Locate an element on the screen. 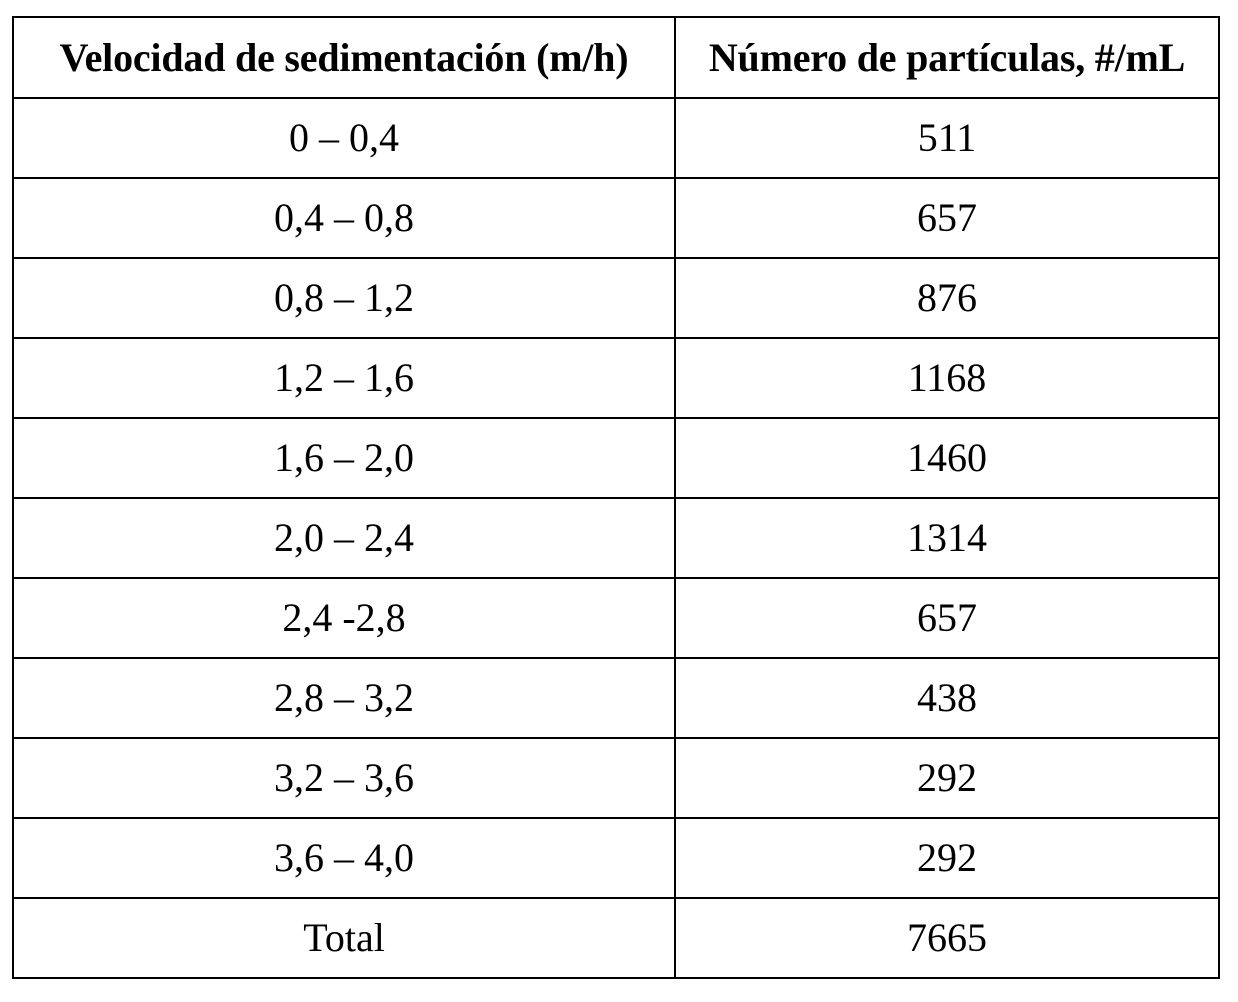  table-row: 2,4 -2,8 657 is located at coordinates (616, 618).